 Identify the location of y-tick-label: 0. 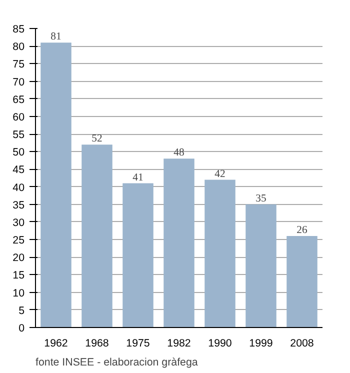
(21, 328).